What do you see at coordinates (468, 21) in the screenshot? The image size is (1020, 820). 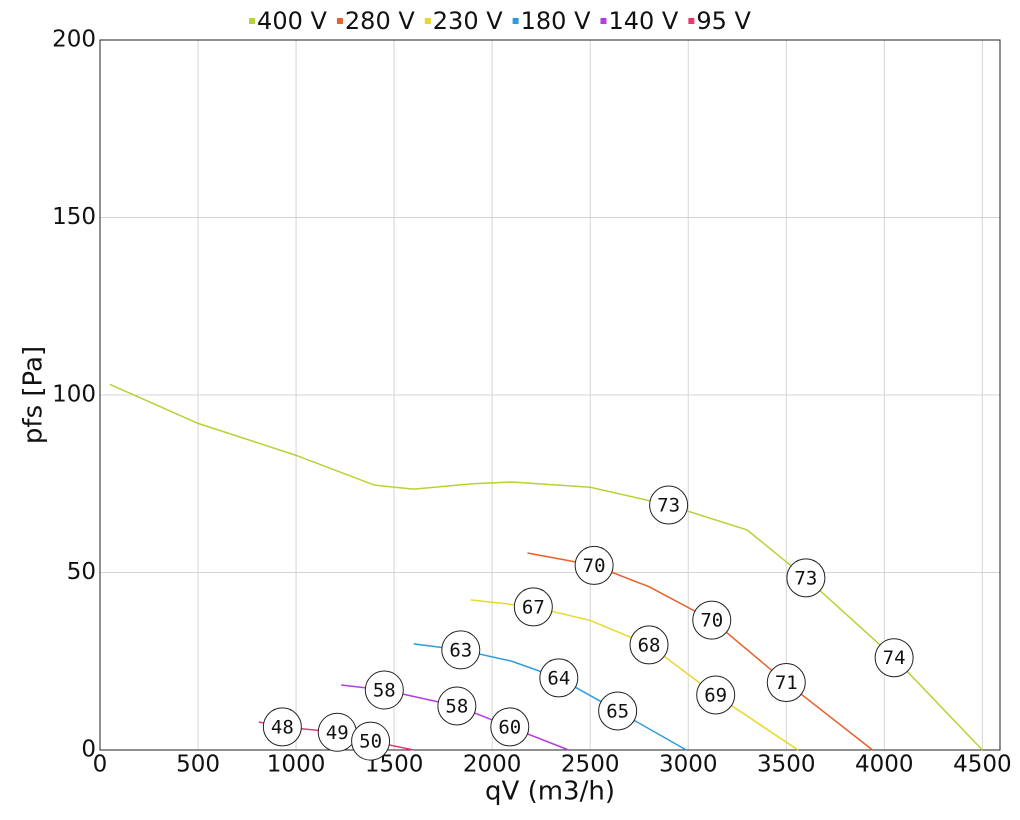 I see `legend-label: 230 V` at bounding box center [468, 21].